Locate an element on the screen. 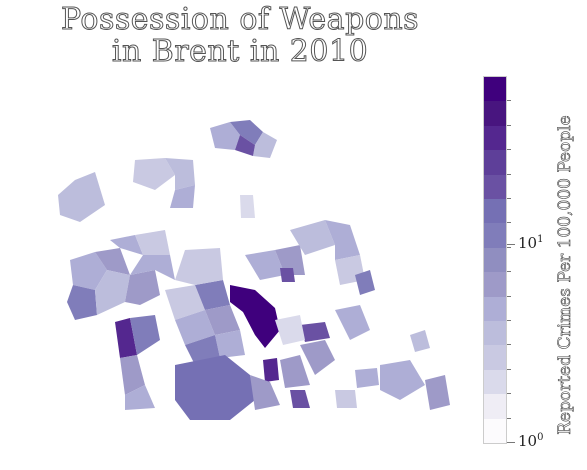 The width and height of the screenshot is (587, 470). map-title: Possession of Weapons in Brent in 2010 is located at coordinates (240, 35).